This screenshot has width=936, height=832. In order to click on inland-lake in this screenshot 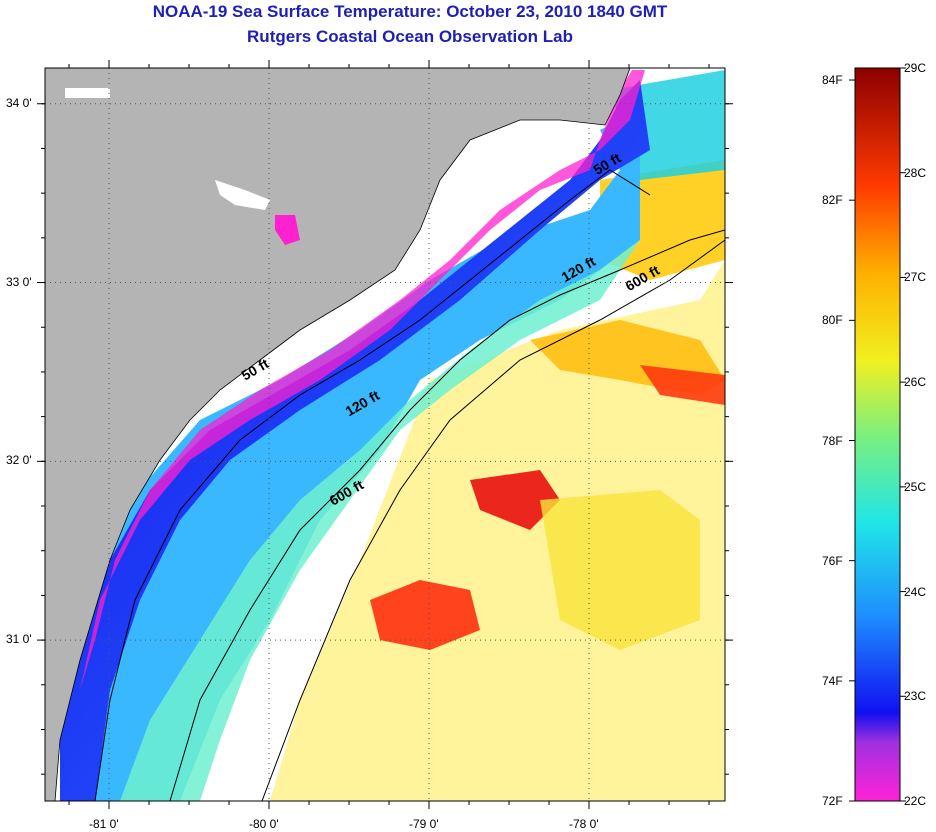, I will do `click(287, 230)`.